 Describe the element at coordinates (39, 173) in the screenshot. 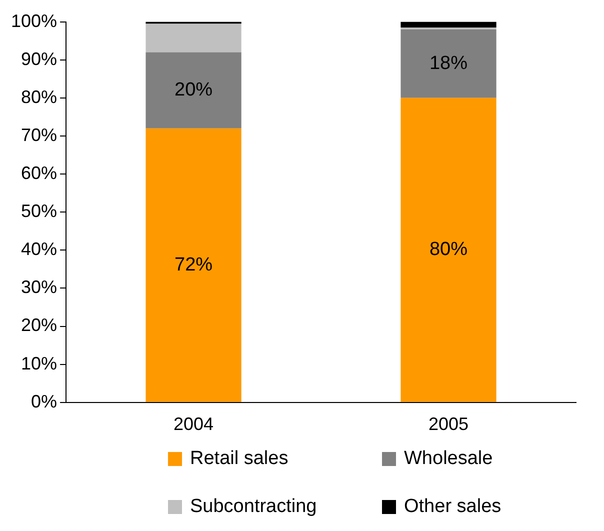

I see `y-tick-label: 60%` at that location.